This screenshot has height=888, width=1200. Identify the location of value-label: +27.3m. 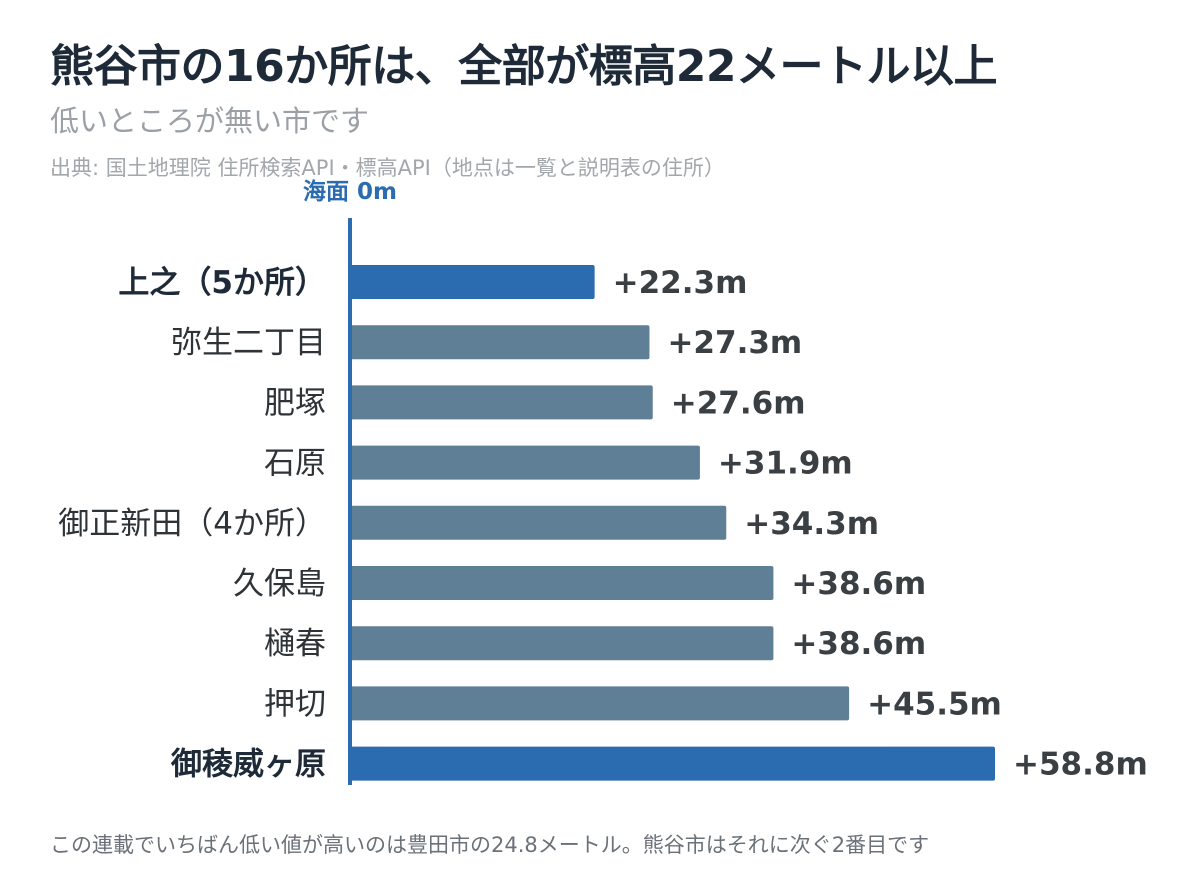
(734, 343).